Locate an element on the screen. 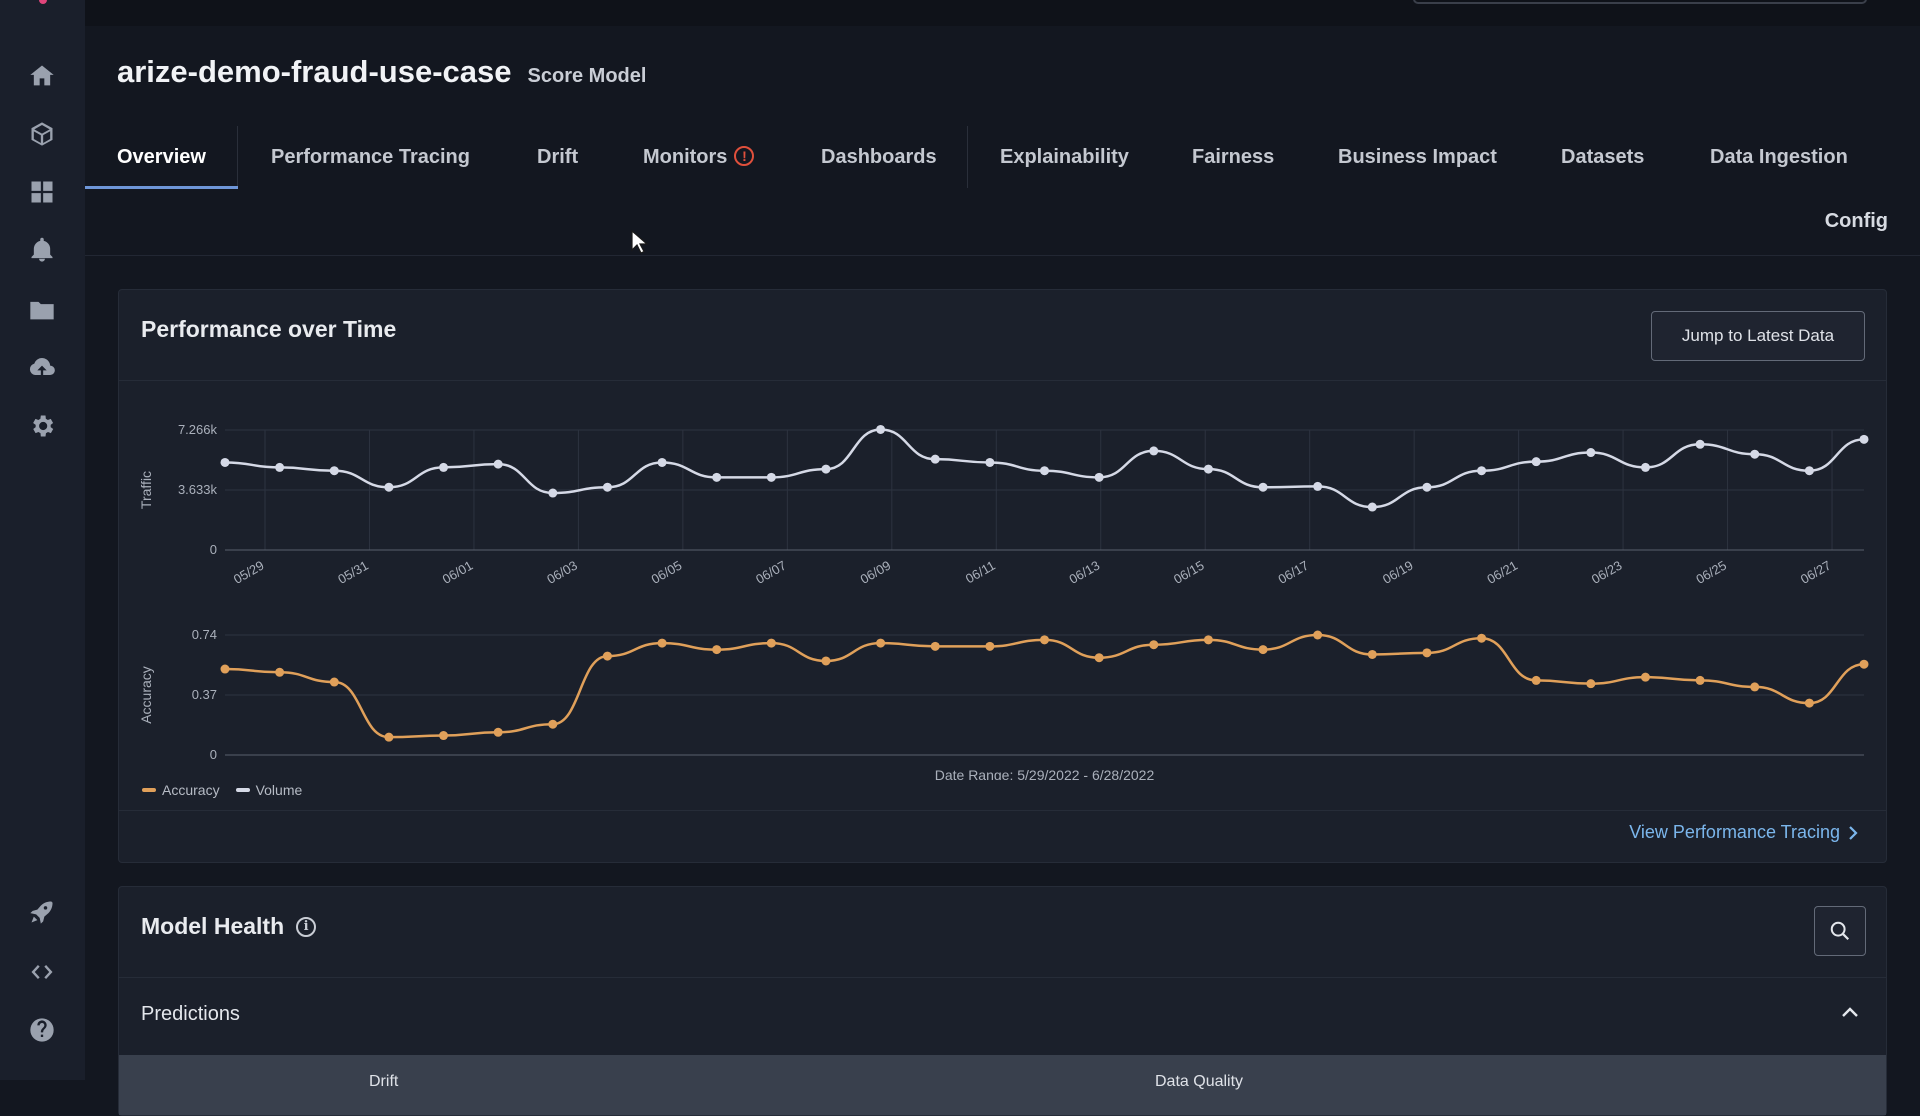  top-bar is located at coordinates (1002, 13).